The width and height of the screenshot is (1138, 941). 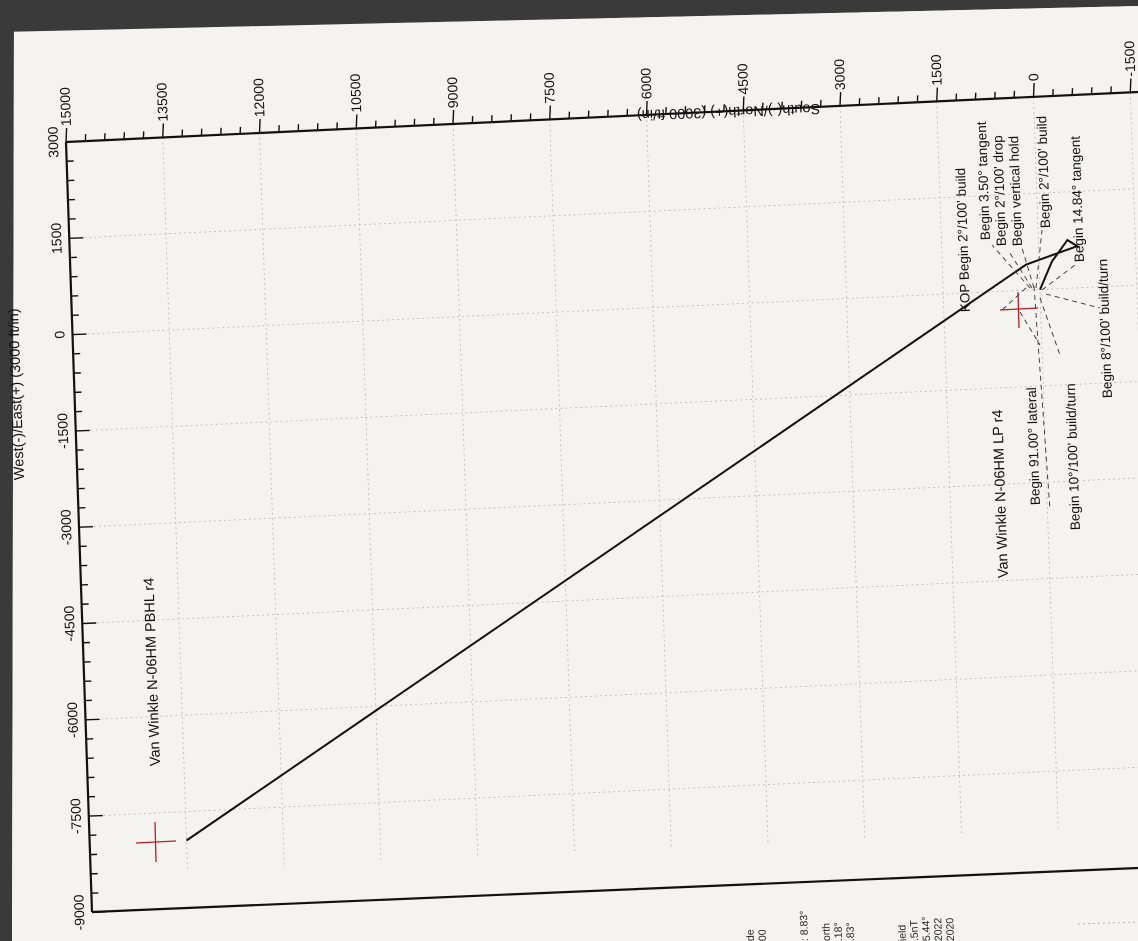 I want to click on ns-axis-line, so click(x=601, y=117).